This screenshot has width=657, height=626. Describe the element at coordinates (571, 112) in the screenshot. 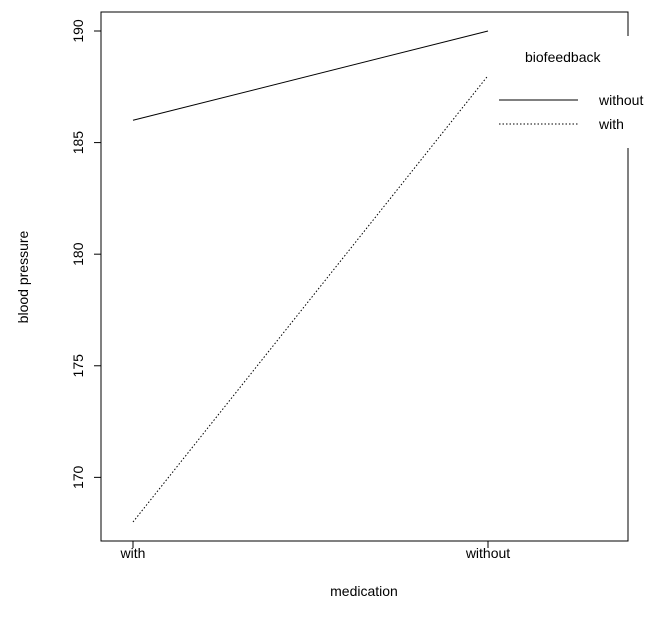

I see `legend-entries: without with` at that location.